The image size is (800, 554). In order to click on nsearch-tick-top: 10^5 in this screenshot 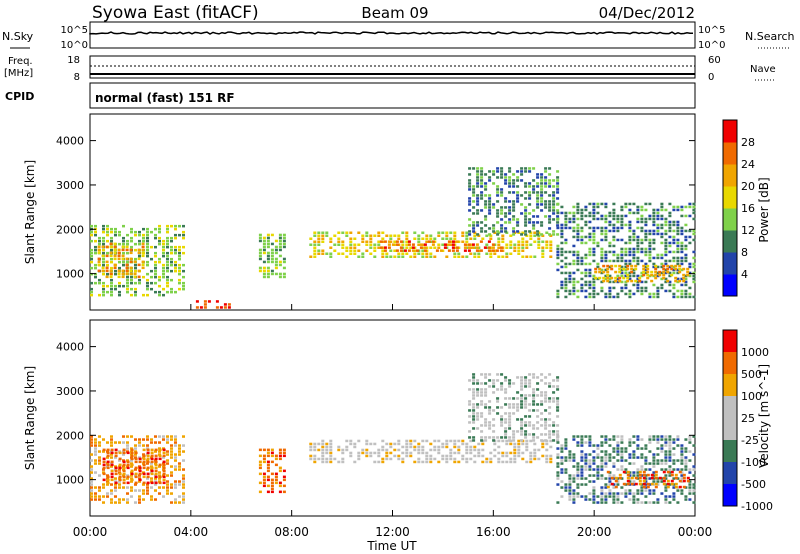, I will do `click(711, 30)`.